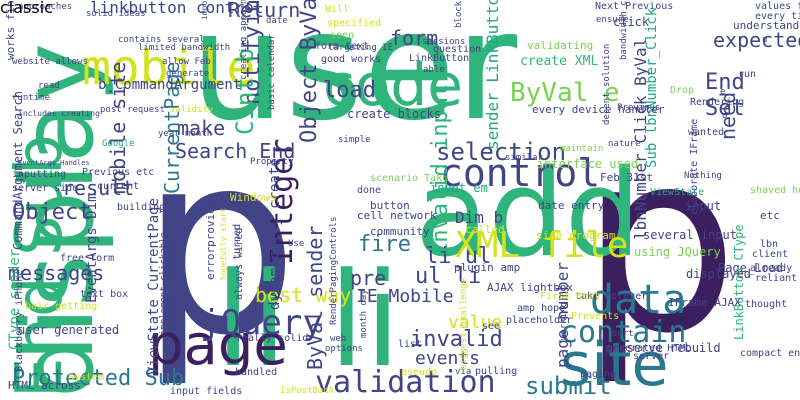 Image resolution: width=800 pixels, height=400 pixels. Describe the element at coordinates (565, 93) in the screenshot. I see `word-byval-e: ByVal e` at that location.